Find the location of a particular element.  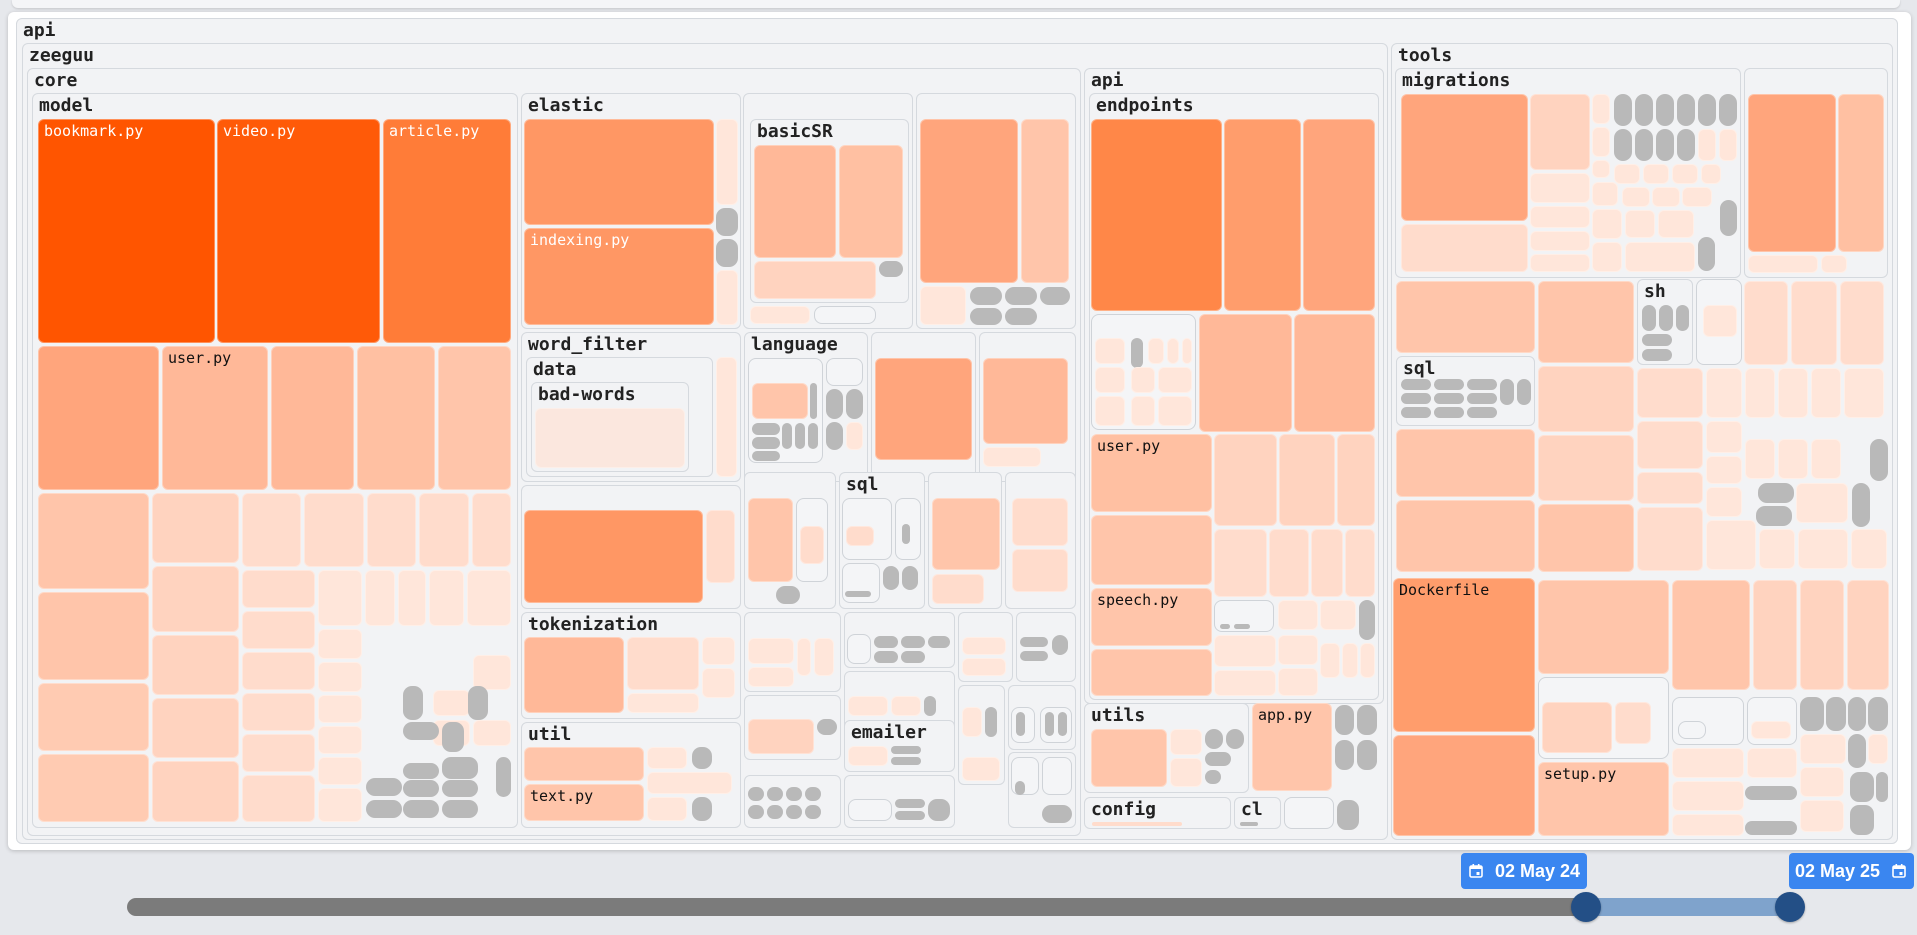

file-elastic-b is located at coordinates (727, 162).